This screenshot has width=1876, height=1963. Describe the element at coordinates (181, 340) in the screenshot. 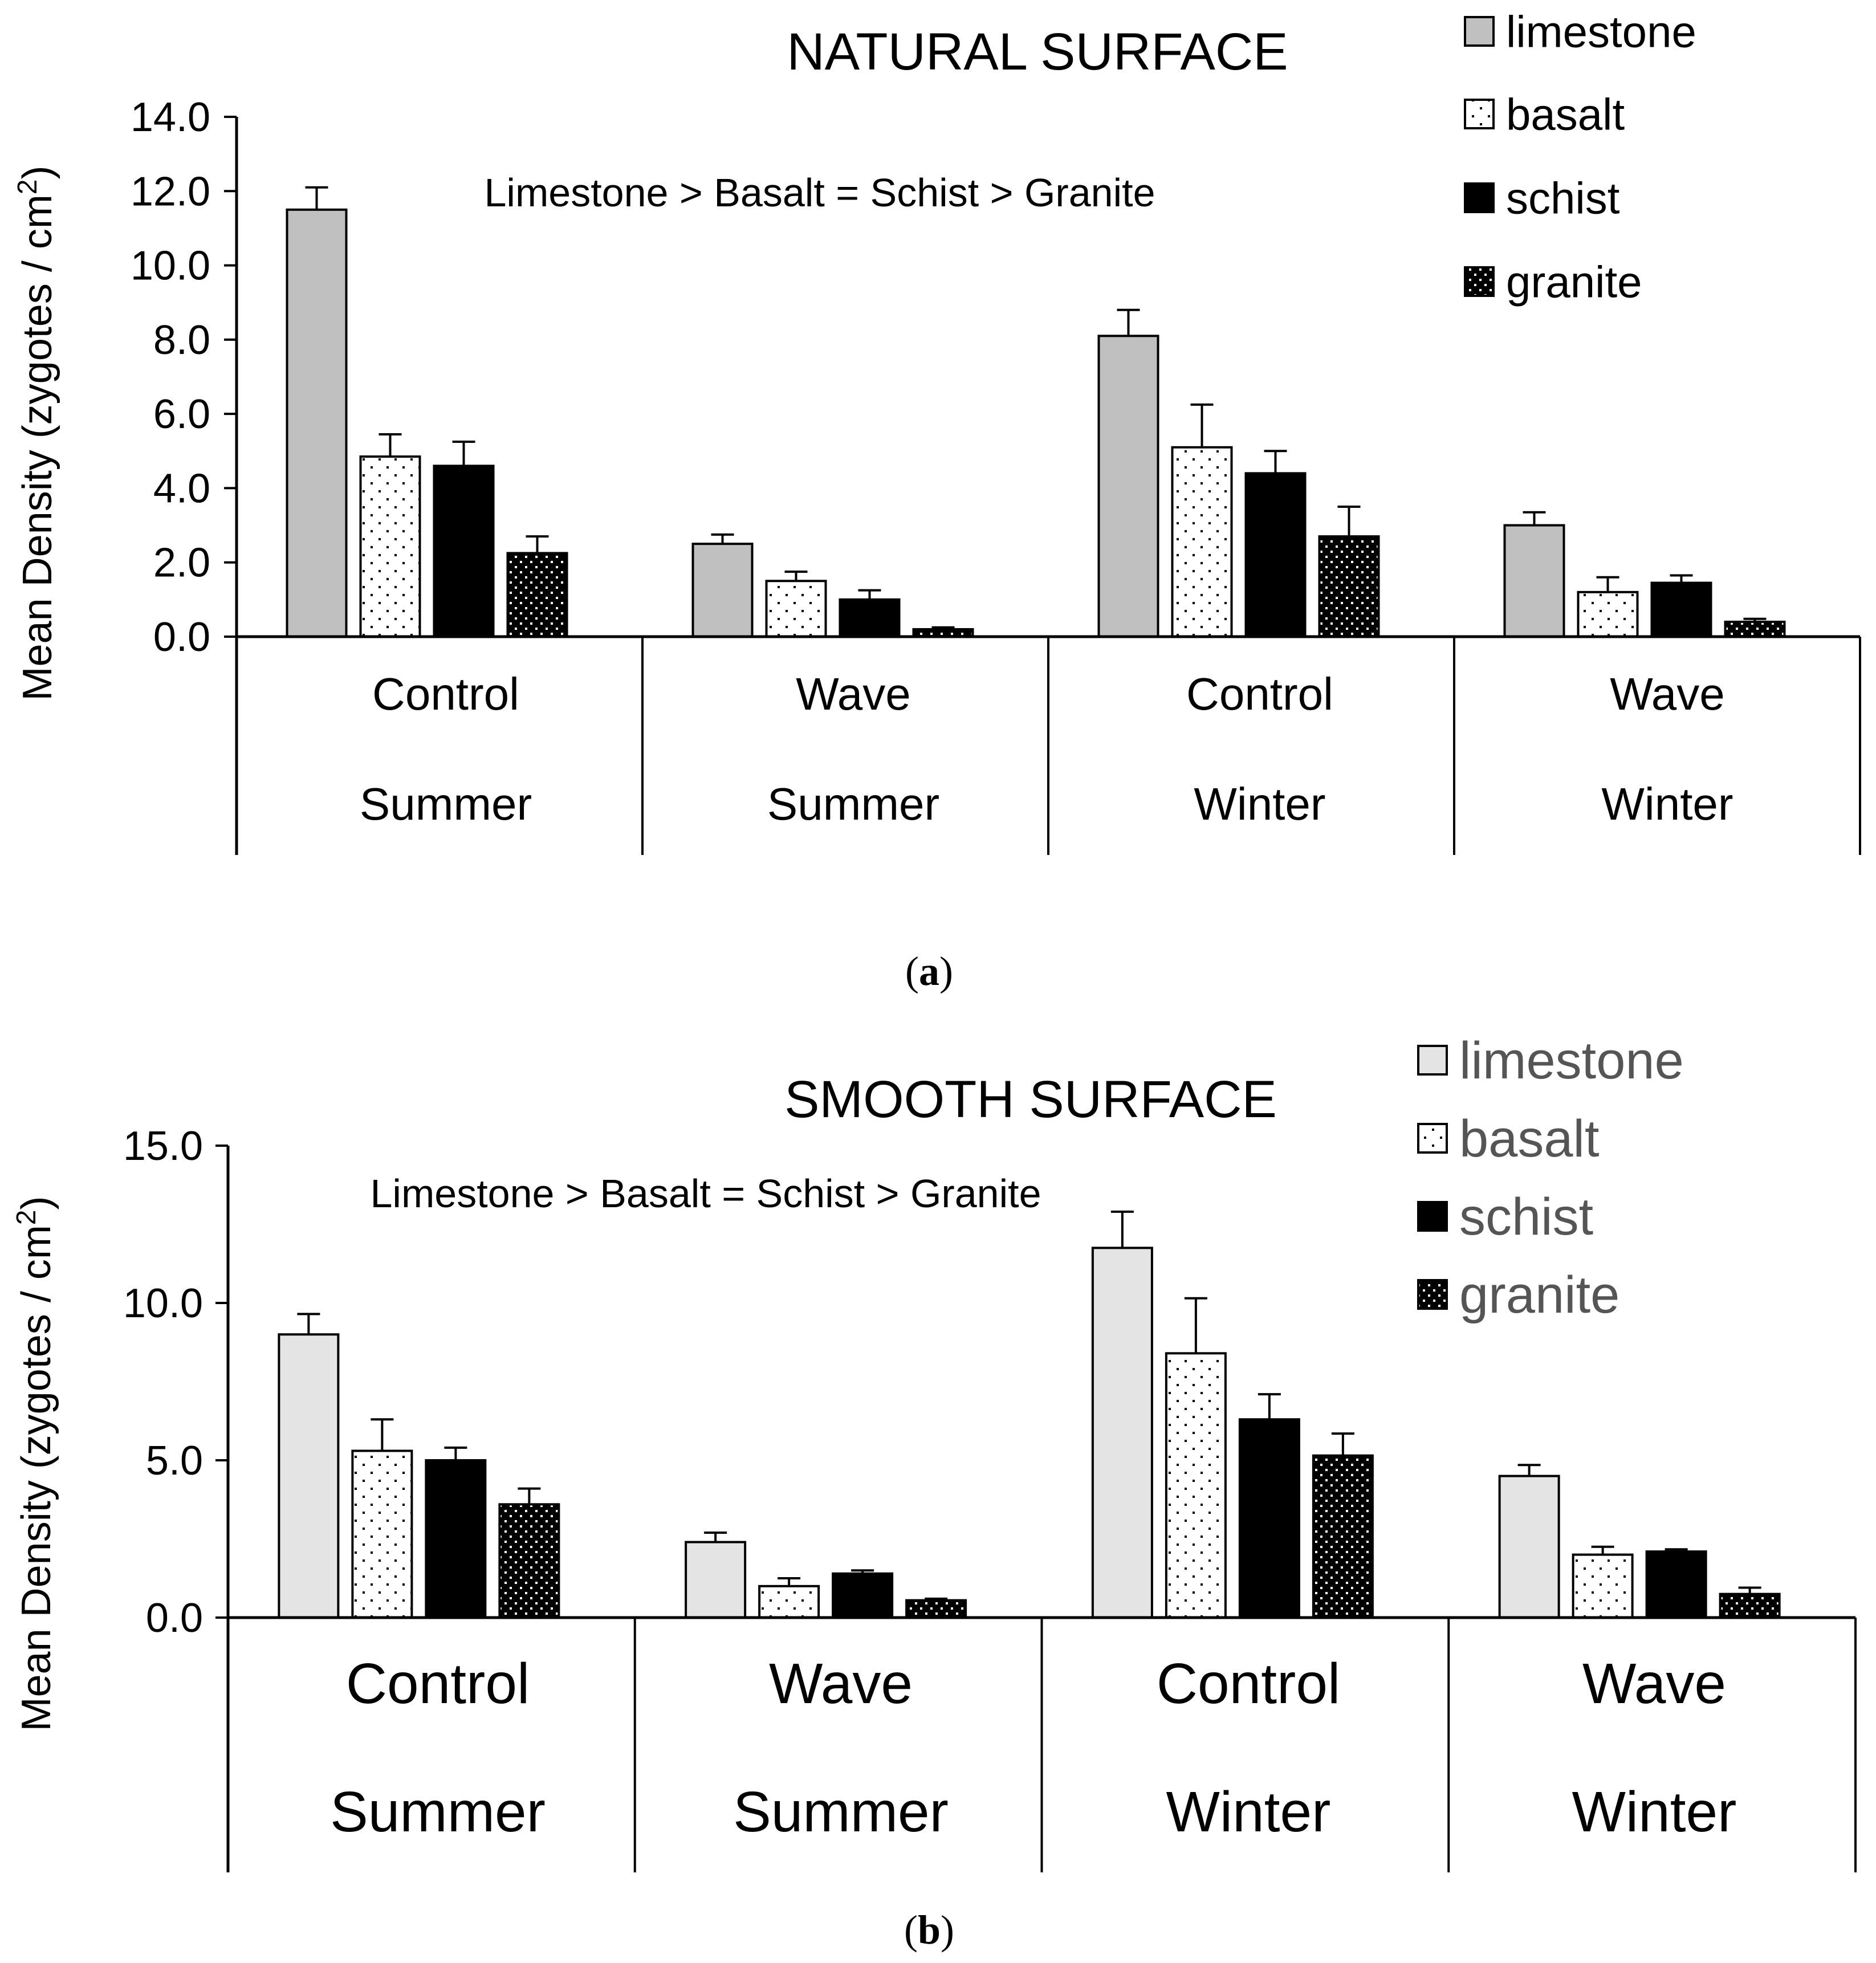

I see `y-tick-label: 8.0` at that location.